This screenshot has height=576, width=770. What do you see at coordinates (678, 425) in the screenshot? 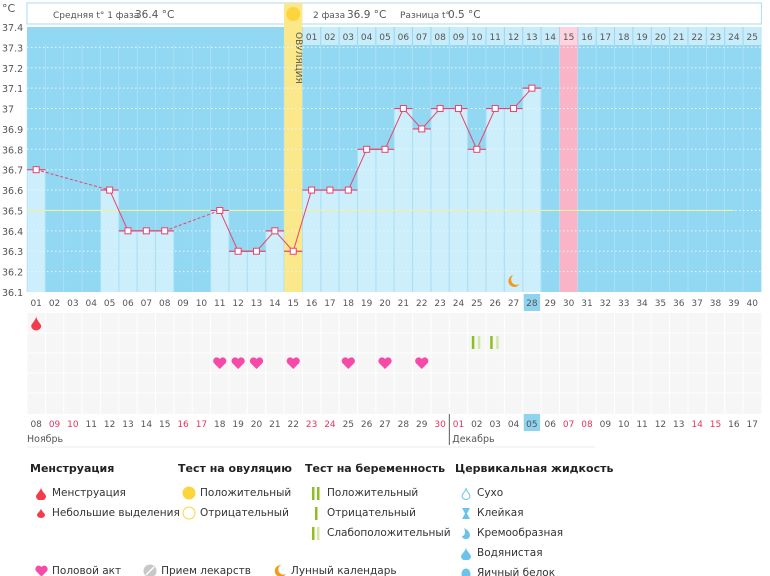
I see `date-label: 13` at bounding box center [678, 425].